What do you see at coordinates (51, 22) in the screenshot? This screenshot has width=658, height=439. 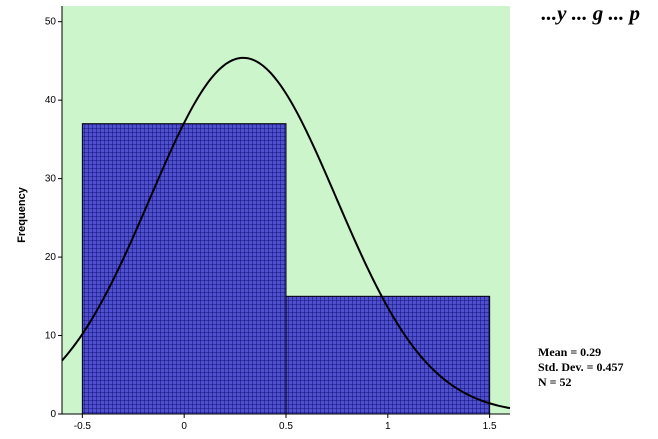 I see `y-tick-label: 50` at bounding box center [51, 22].